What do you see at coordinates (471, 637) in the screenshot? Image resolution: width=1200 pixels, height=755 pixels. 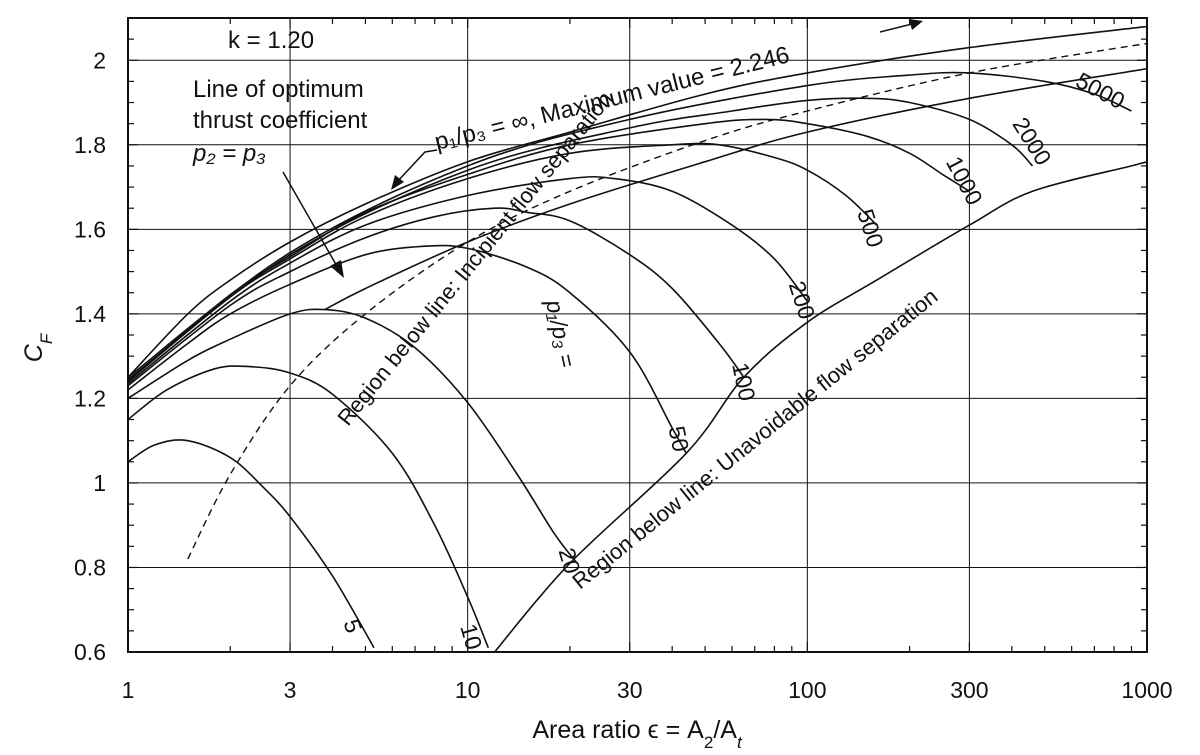 I see `series-label-10: 10` at bounding box center [471, 637].